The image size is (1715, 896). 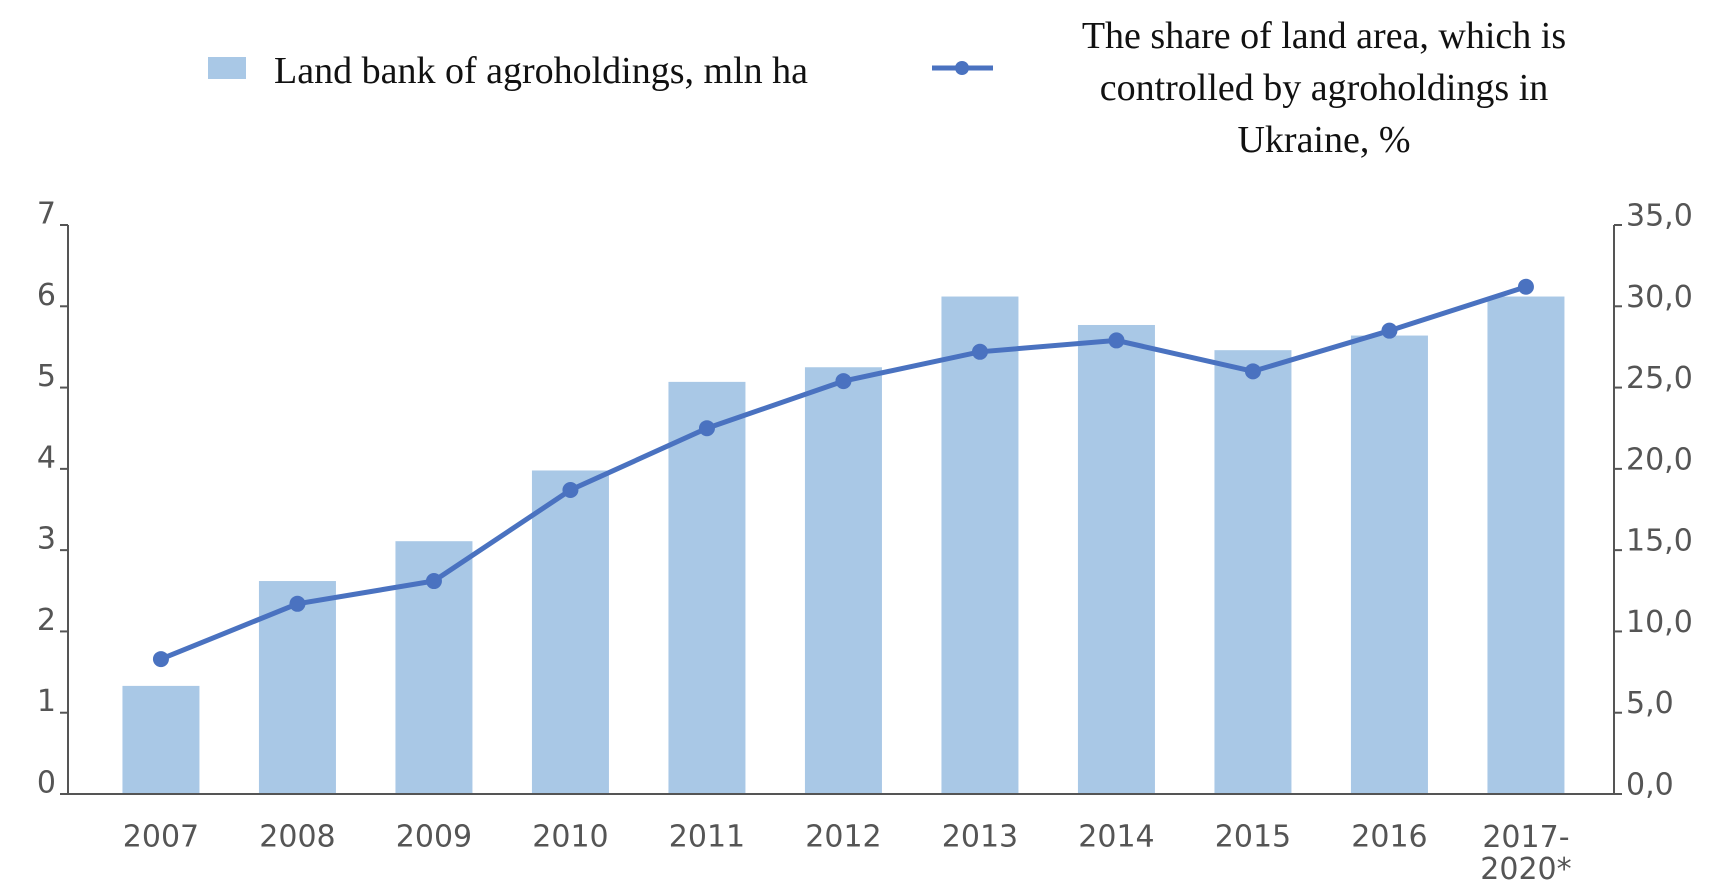 I want to click on x-tick-label: 2016, so click(x=1389, y=837).